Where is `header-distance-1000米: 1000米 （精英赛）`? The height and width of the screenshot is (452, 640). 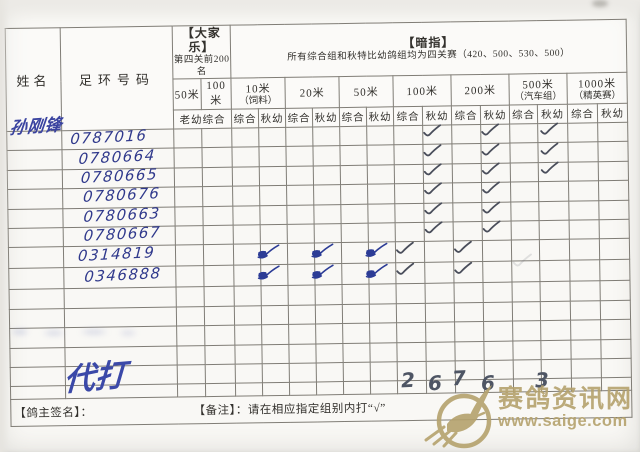
header-distance-1000米: 1000米 （精英赛） is located at coordinates (597, 88).